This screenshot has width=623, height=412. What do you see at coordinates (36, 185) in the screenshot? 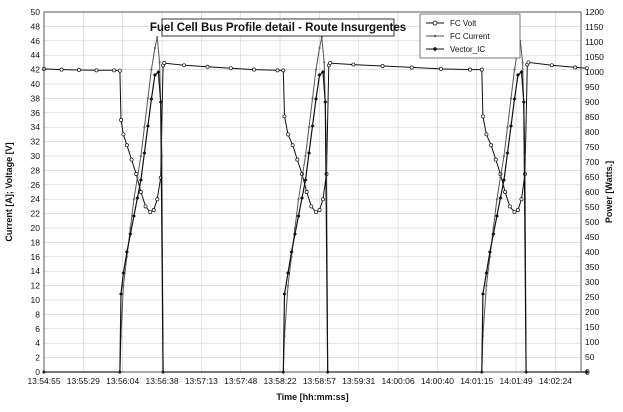
I see `y-left-tick-label: 26` at bounding box center [36, 185].